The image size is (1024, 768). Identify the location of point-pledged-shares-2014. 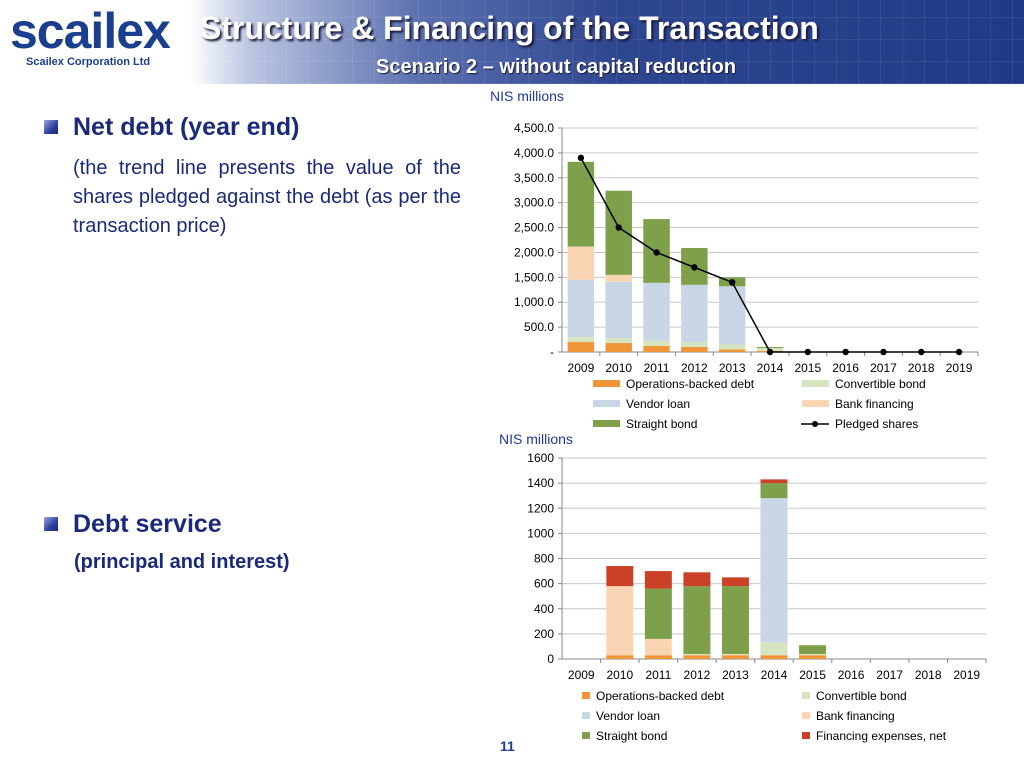
(770, 352).